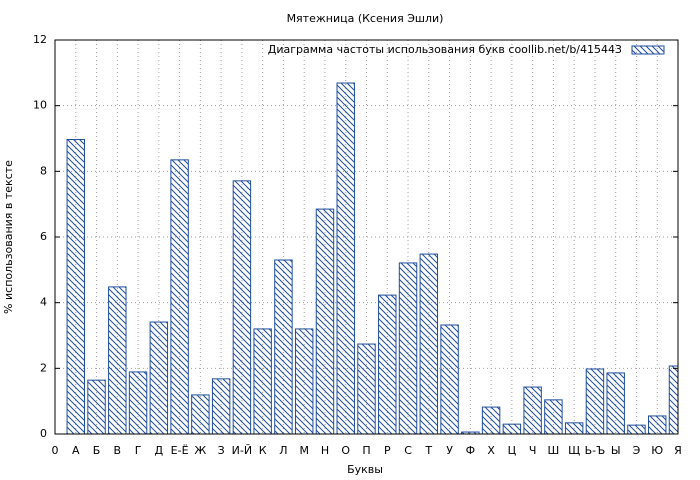 This screenshot has height=480, width=700. I want to click on x-tick-label: Ч, so click(533, 450).